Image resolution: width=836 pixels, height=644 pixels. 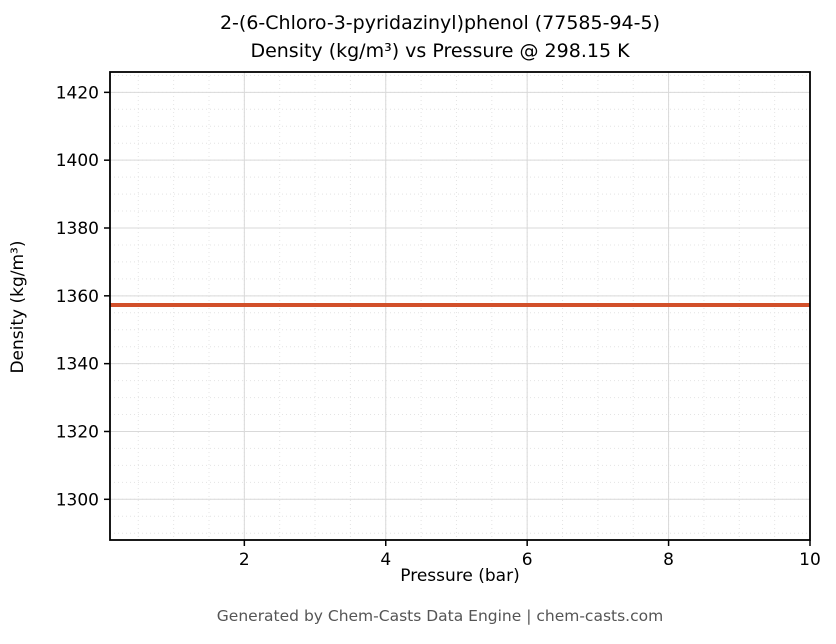 I want to click on y-tick-label: 1320, so click(x=77, y=432).